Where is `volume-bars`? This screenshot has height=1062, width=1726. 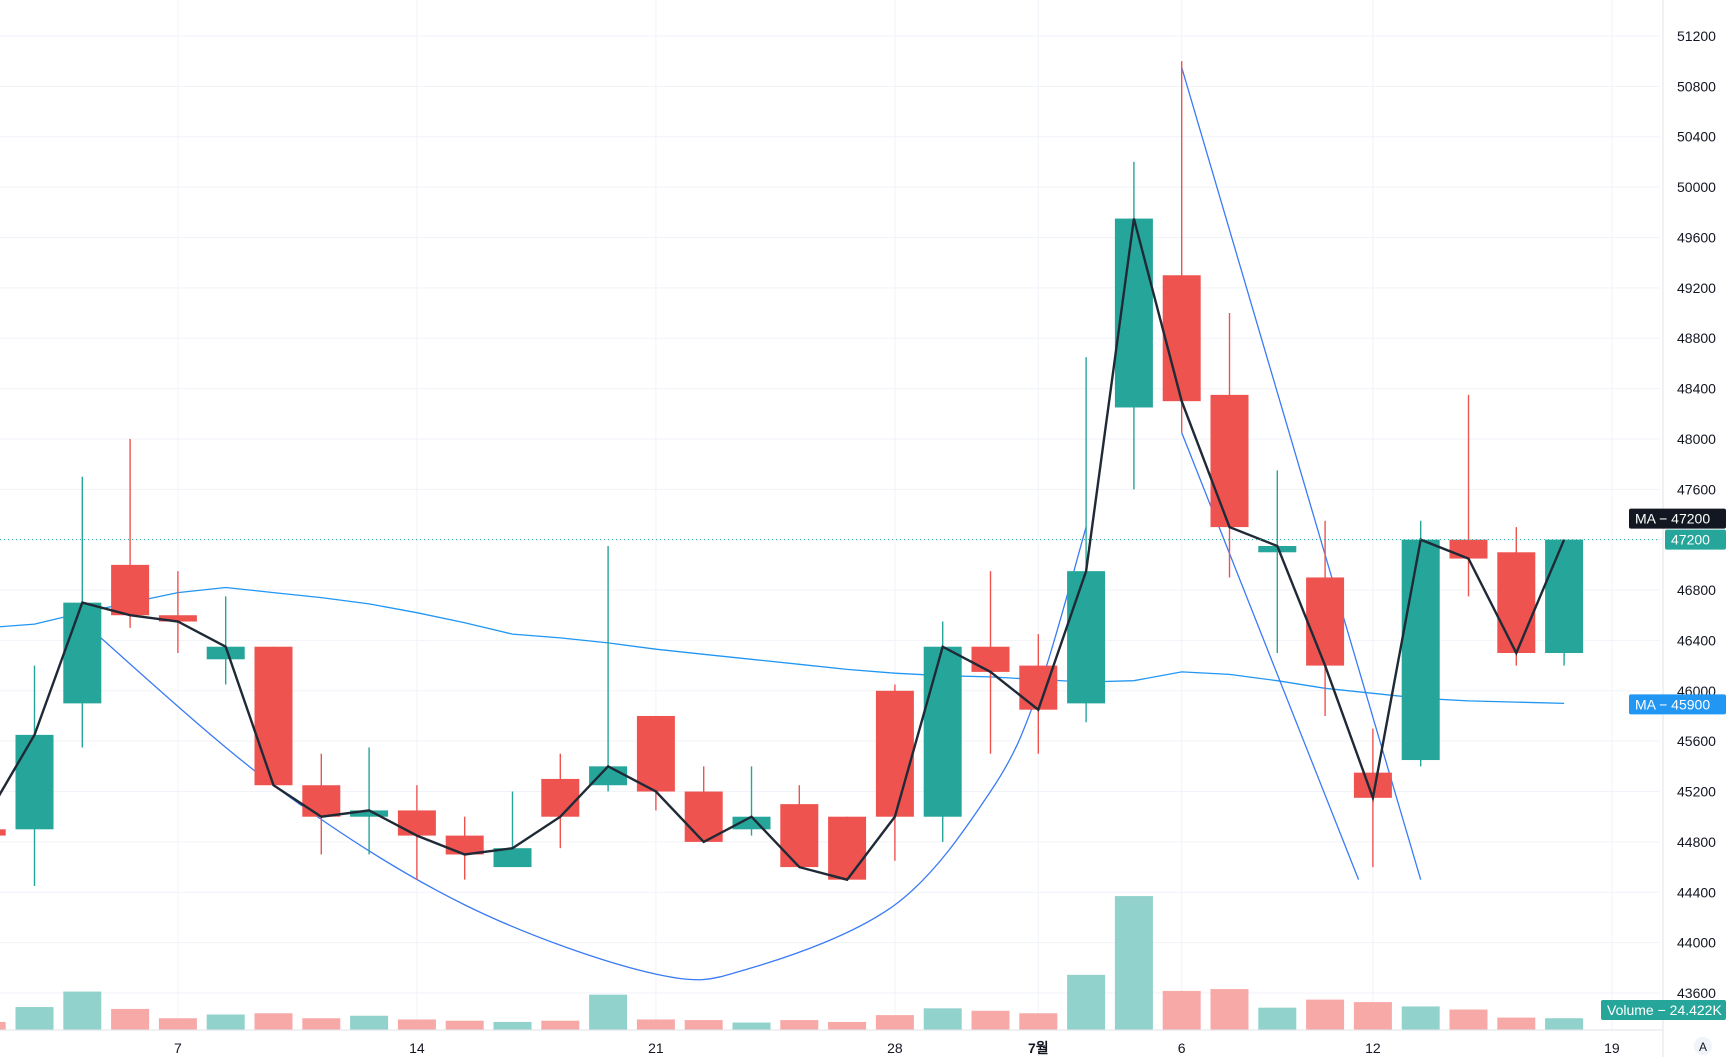 volume-bars is located at coordinates (792, 963).